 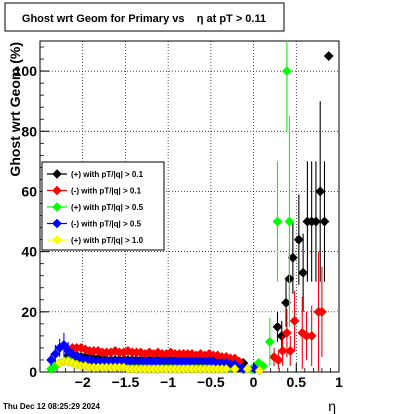 I want to click on x-tick-label: 0.5, so click(x=297, y=382).